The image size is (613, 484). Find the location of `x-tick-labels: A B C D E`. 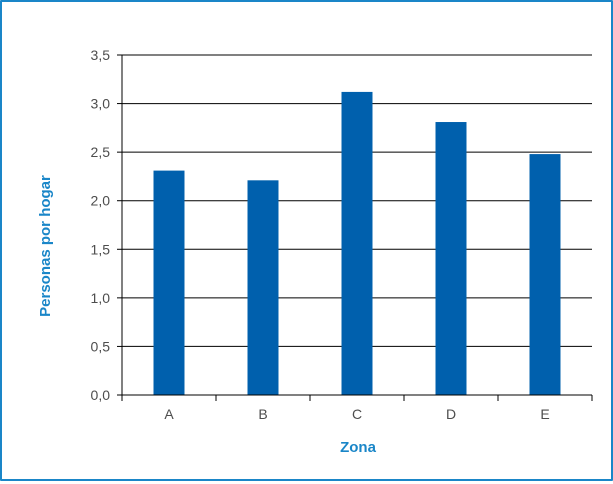

x-tick-labels: A B C D E is located at coordinates (356, 414).